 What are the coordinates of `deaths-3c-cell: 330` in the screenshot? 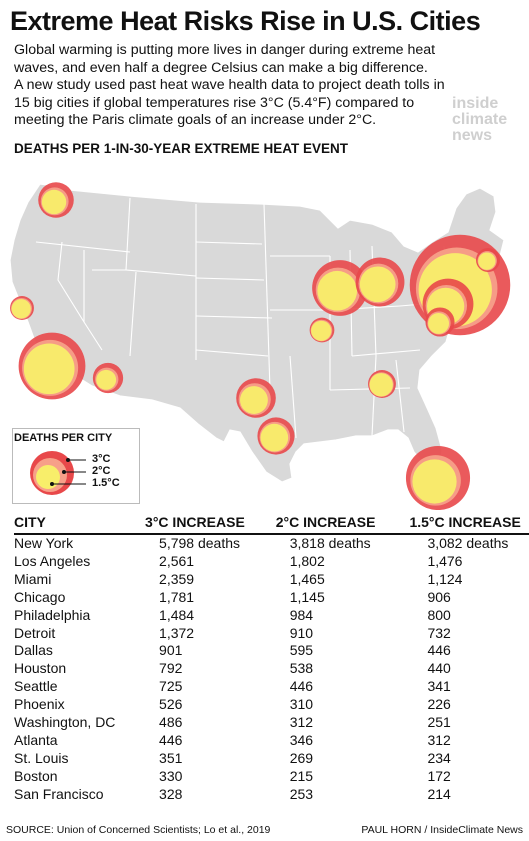 It's located at (171, 775).